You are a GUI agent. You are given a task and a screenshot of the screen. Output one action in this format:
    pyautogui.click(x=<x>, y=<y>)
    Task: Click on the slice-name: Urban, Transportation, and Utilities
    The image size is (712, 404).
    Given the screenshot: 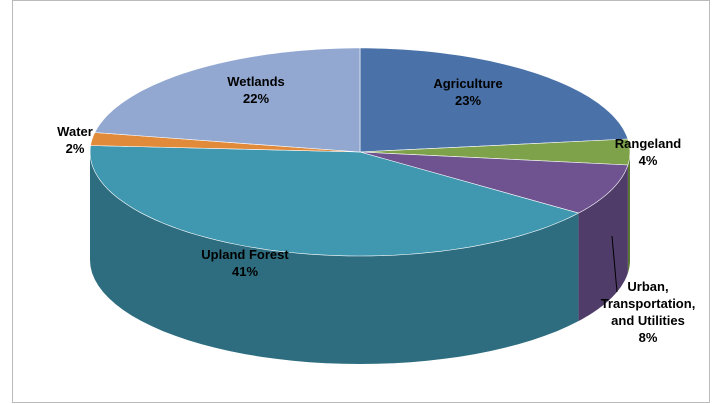 What is the action you would take?
    pyautogui.click(x=648, y=303)
    